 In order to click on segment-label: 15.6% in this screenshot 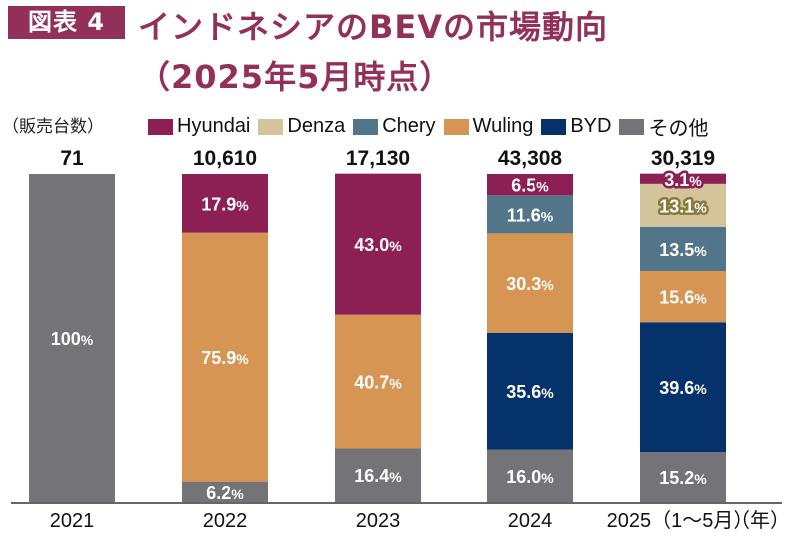, I will do `click(683, 298)`.